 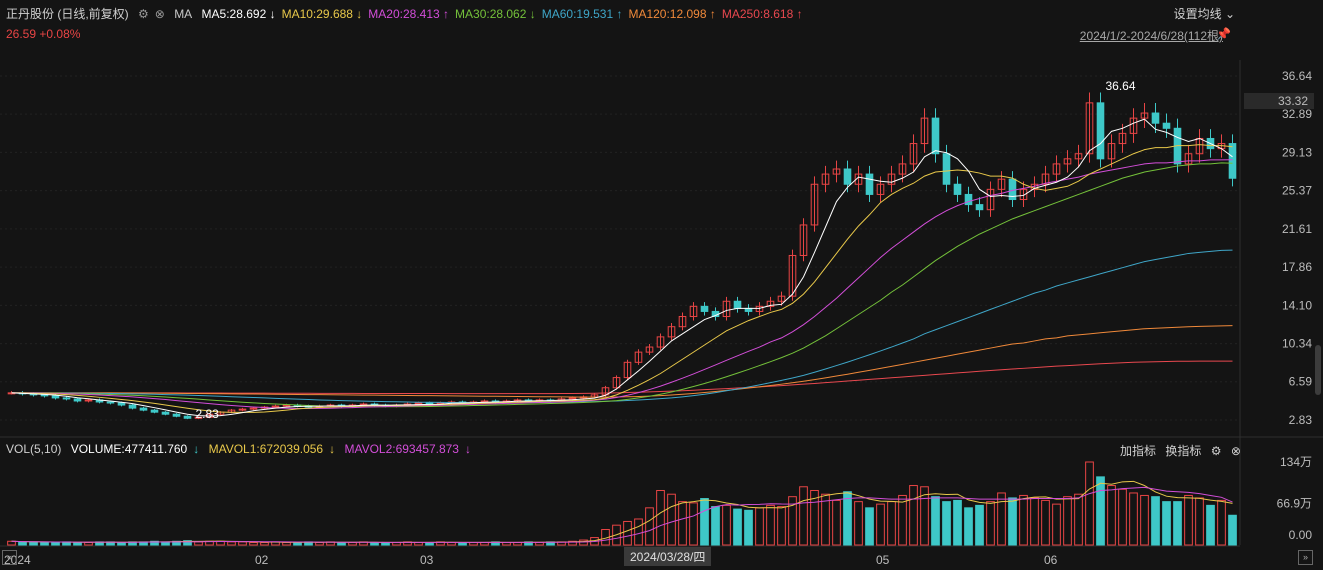 I want to click on y-tick-label: 17.86, so click(x=1297, y=267).